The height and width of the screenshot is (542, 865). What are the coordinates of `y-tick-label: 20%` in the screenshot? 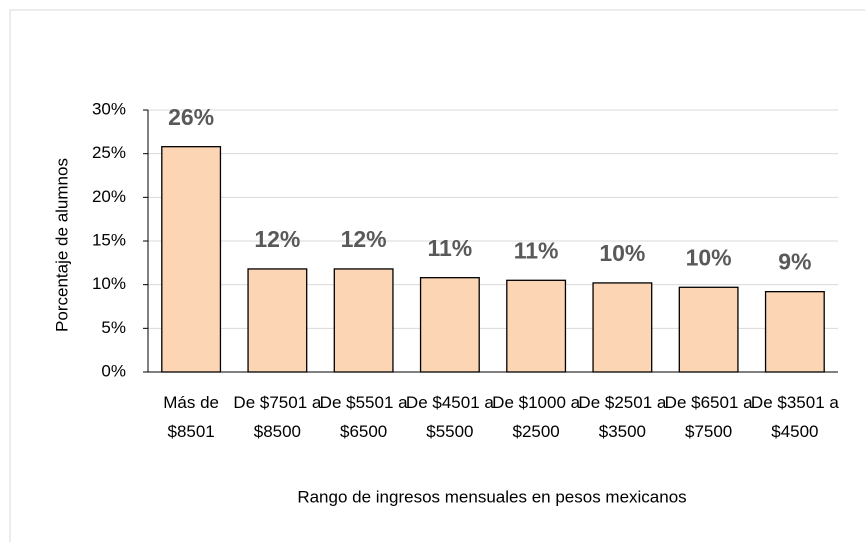 It's located at (109, 196).